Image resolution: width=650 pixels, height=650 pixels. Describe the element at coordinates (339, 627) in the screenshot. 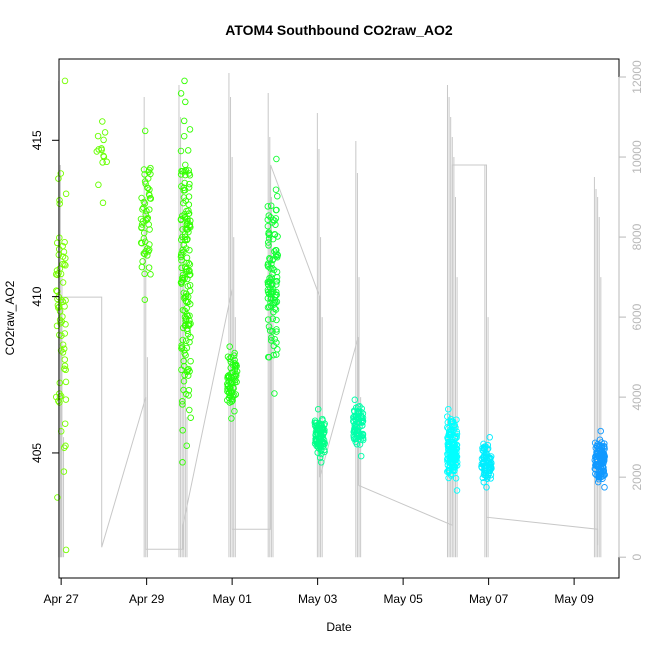

I see `x-axis-label: Date` at that location.